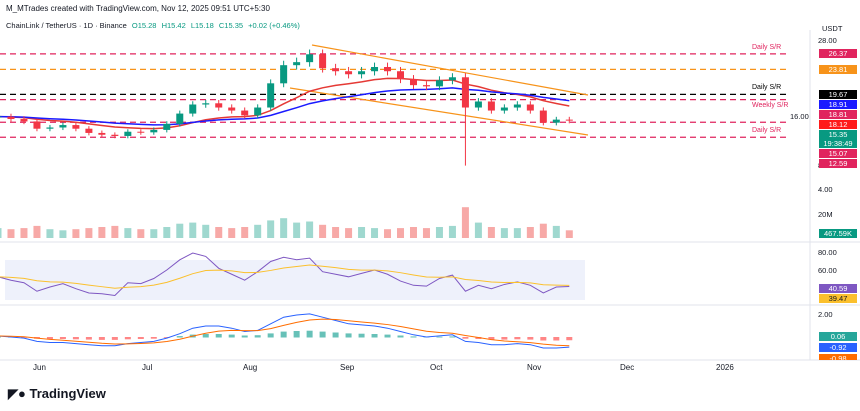 The image size is (860, 411). Describe the element at coordinates (838, 357) in the screenshot. I see `macd-signal-label: -0.98` at that location.